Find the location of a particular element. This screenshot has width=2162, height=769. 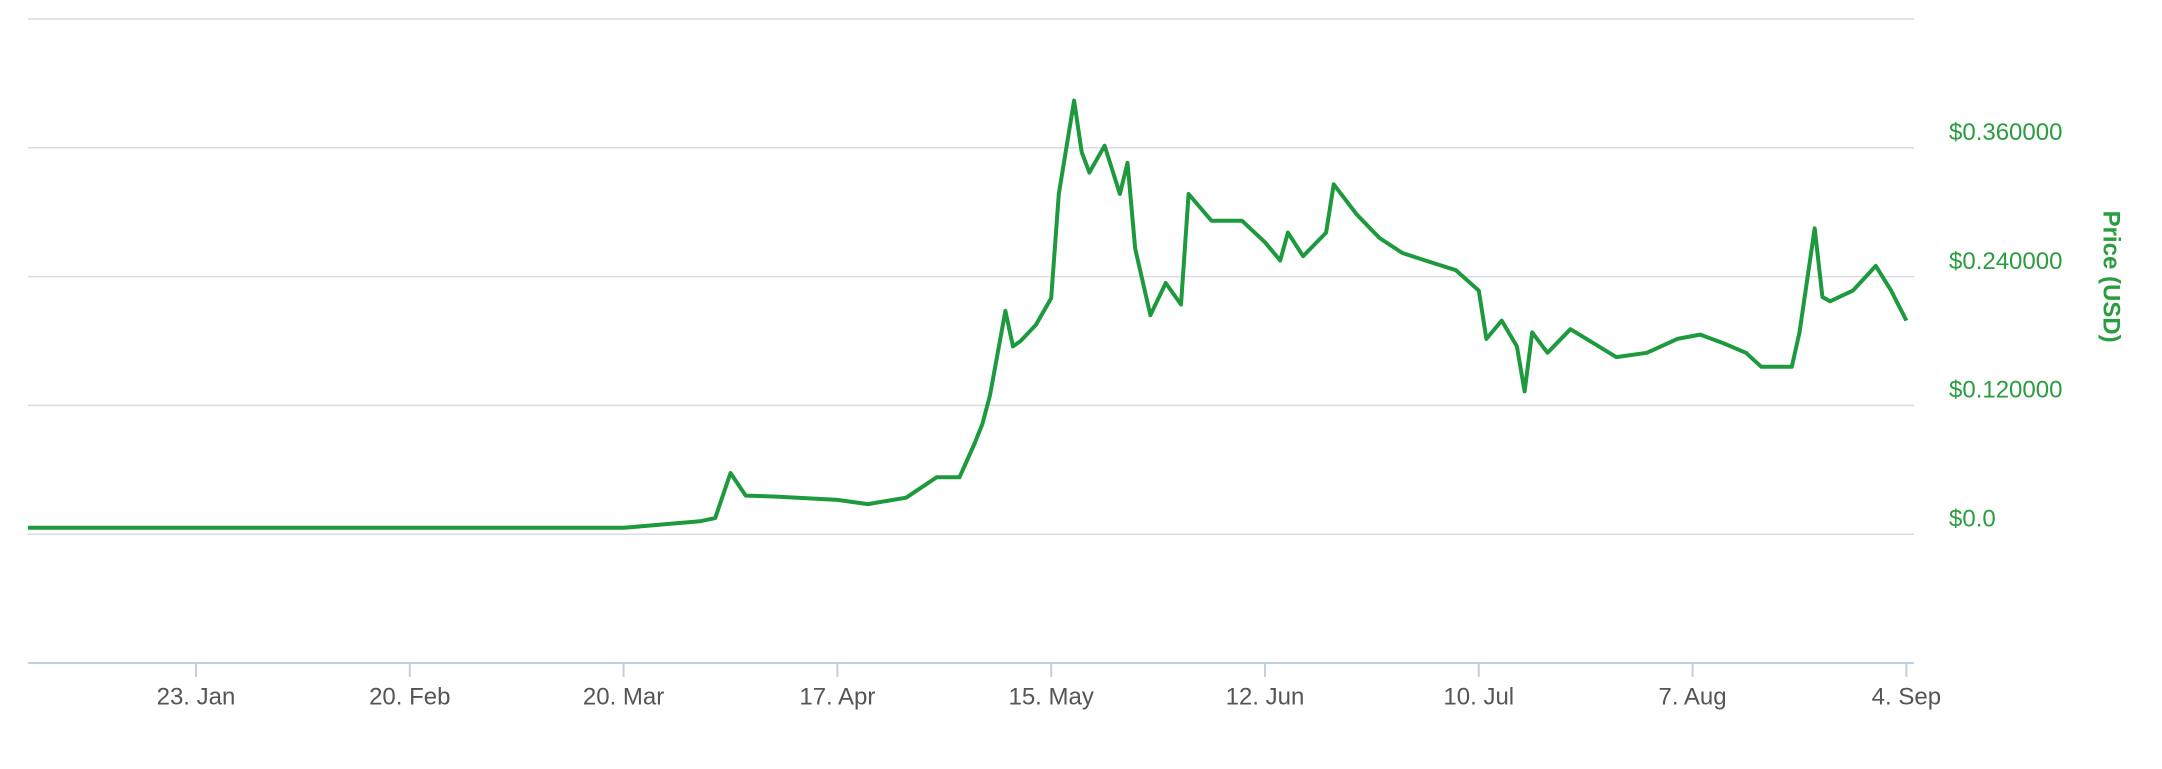

x-tick-label: 12. Jun is located at coordinates (1265, 696).